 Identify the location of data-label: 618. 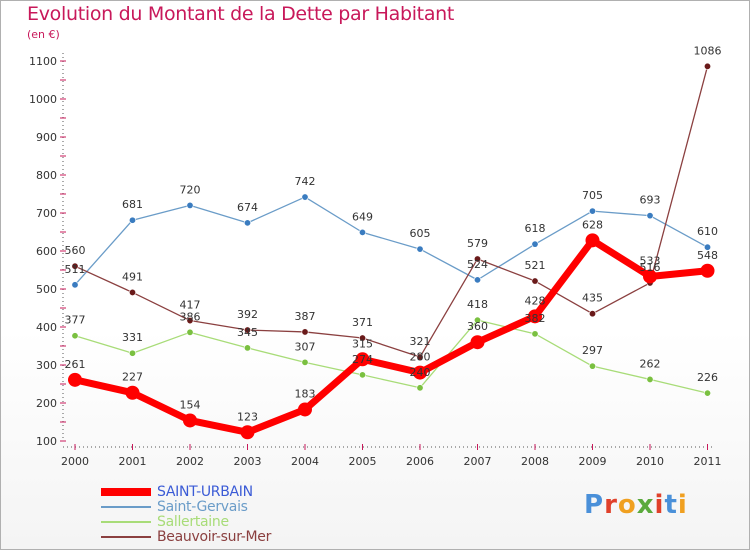
(535, 228).